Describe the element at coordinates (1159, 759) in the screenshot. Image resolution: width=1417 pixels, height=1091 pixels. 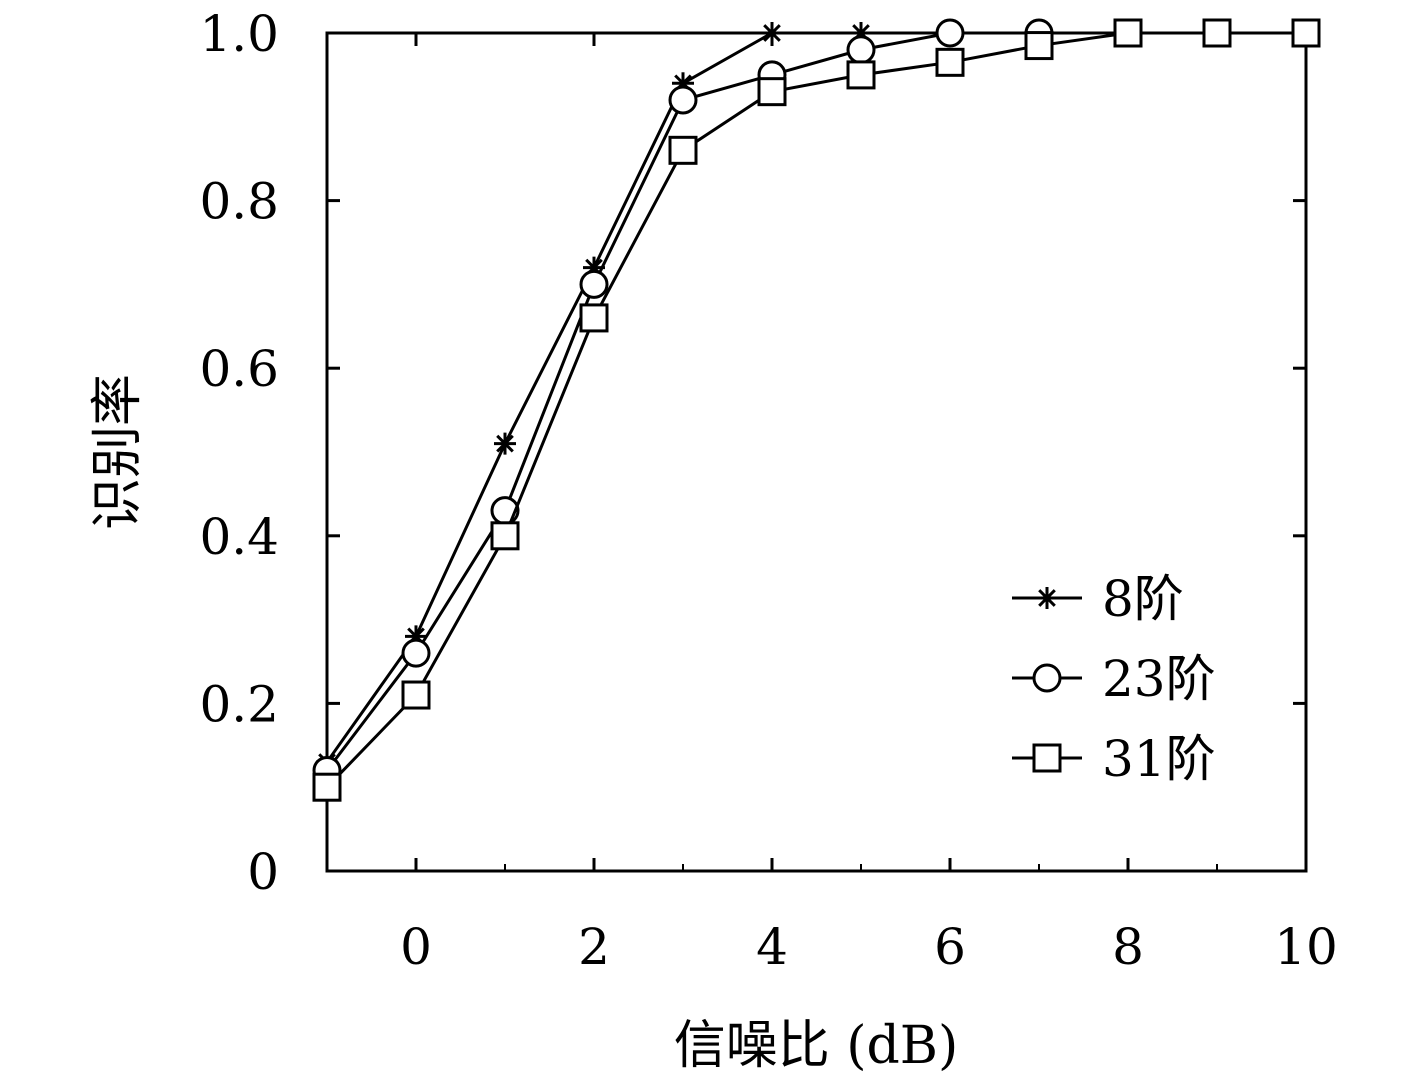
I see `legend-label: 31阶` at that location.